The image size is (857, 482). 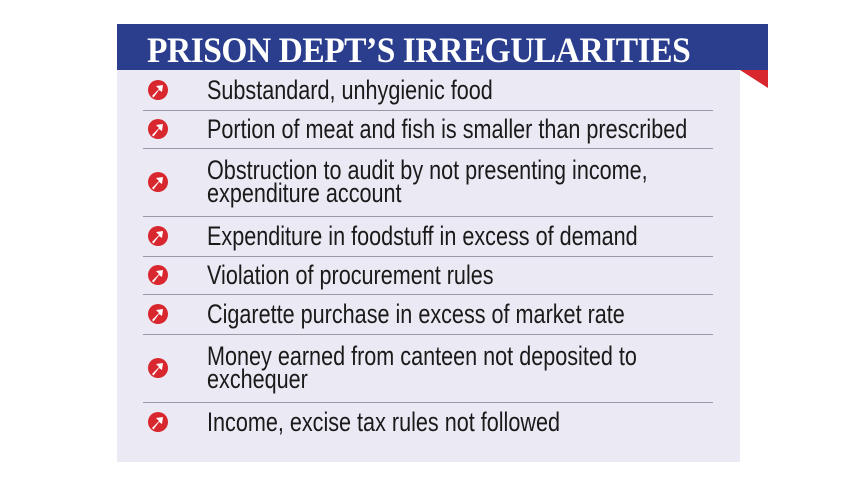 I want to click on corner-accent, so click(x=754, y=79).